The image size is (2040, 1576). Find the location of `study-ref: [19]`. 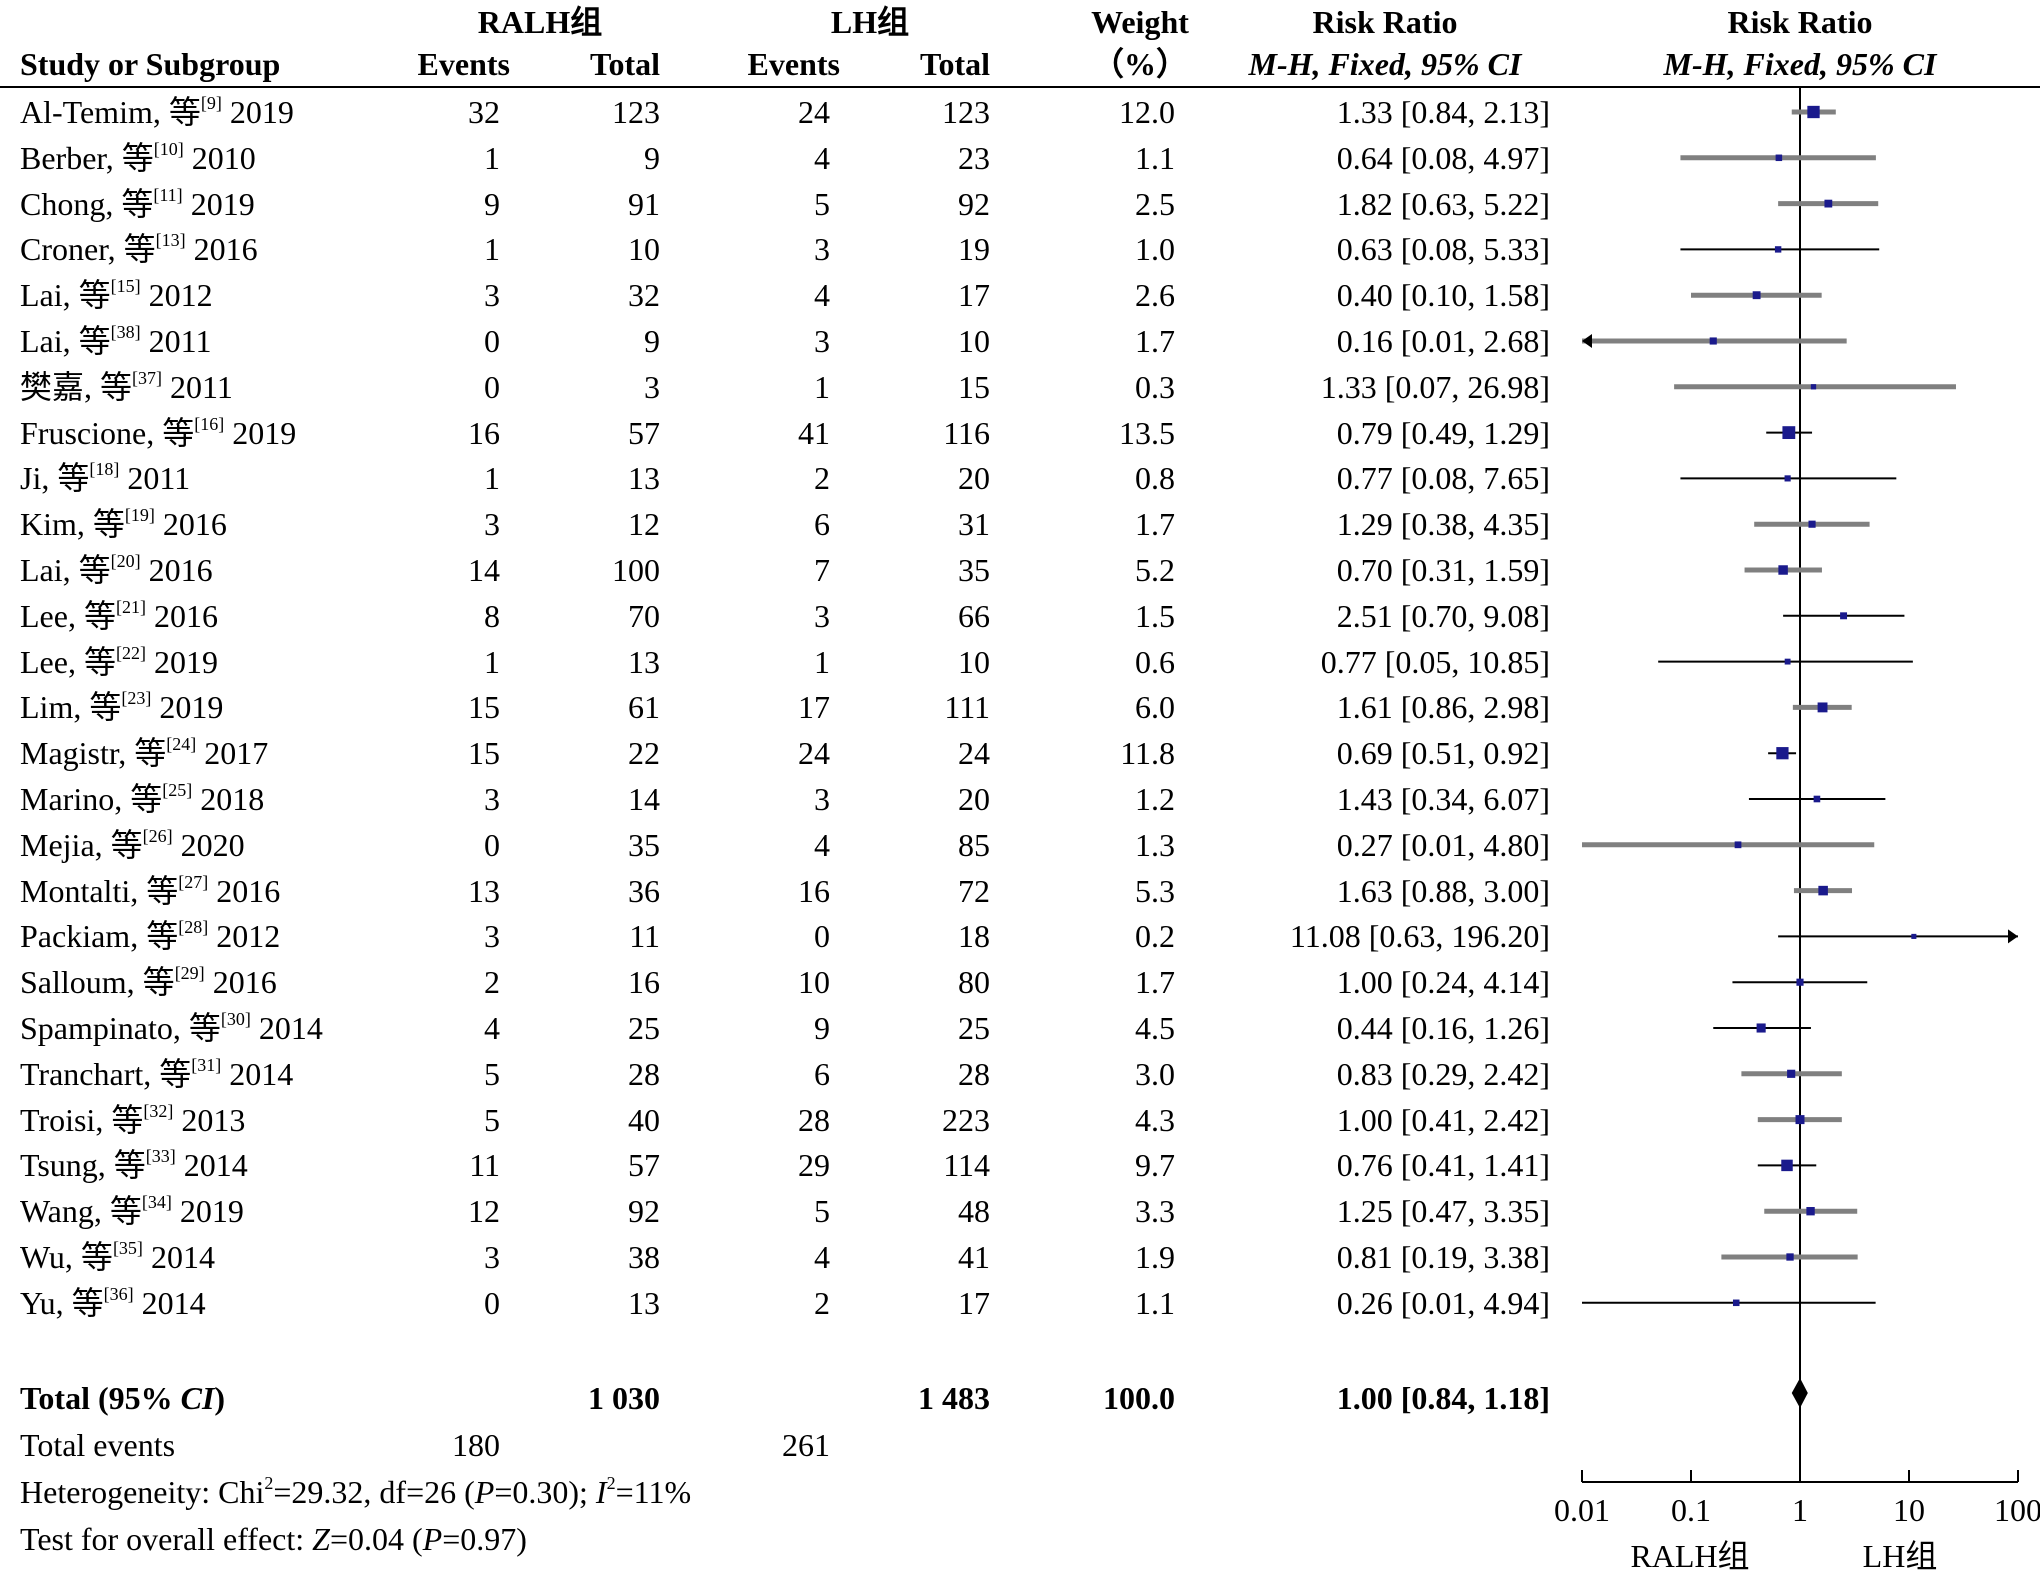

study-ref: [19] is located at coordinates (139, 515).